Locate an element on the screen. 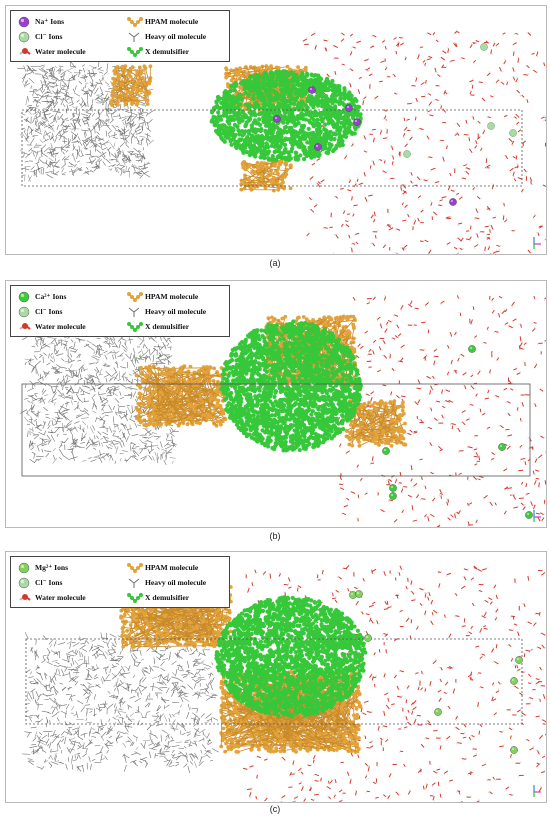 Image resolution: width=550 pixels, height=818 pixels. sodium-ion-icon is located at coordinates (24, 22).